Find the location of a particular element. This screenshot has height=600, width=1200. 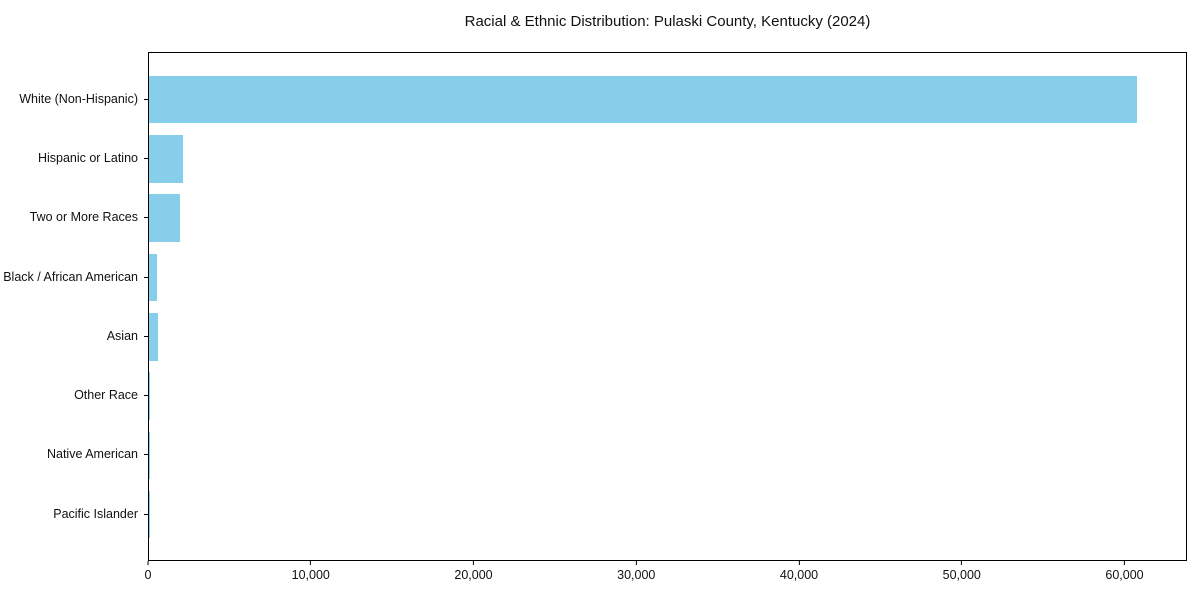

x-tick-label: 50,000 is located at coordinates (961, 575).